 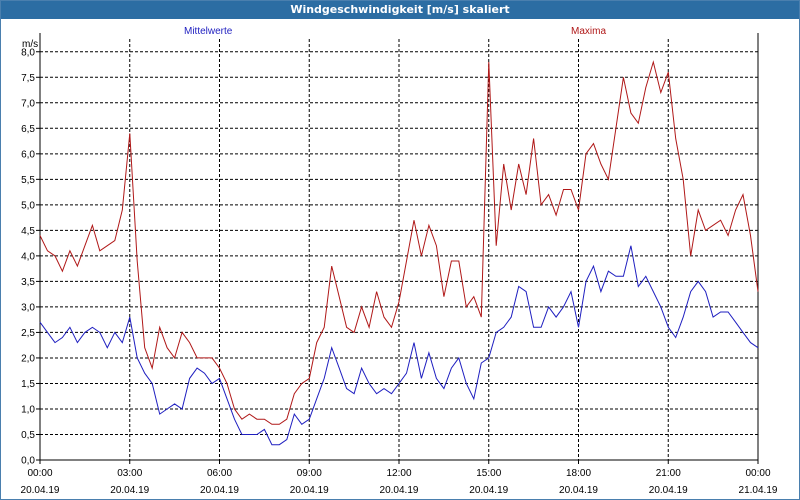 What do you see at coordinates (28, 52) in the screenshot?
I see `y-tick-label: 8,0` at bounding box center [28, 52].